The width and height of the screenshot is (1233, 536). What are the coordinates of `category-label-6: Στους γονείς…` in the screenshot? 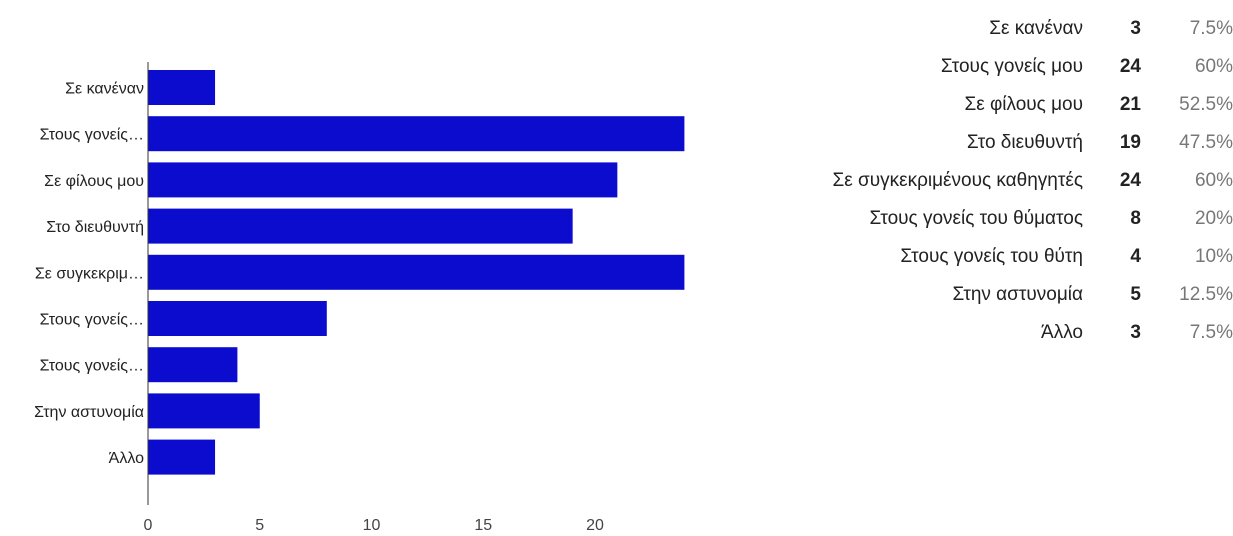 It's located at (92, 366).